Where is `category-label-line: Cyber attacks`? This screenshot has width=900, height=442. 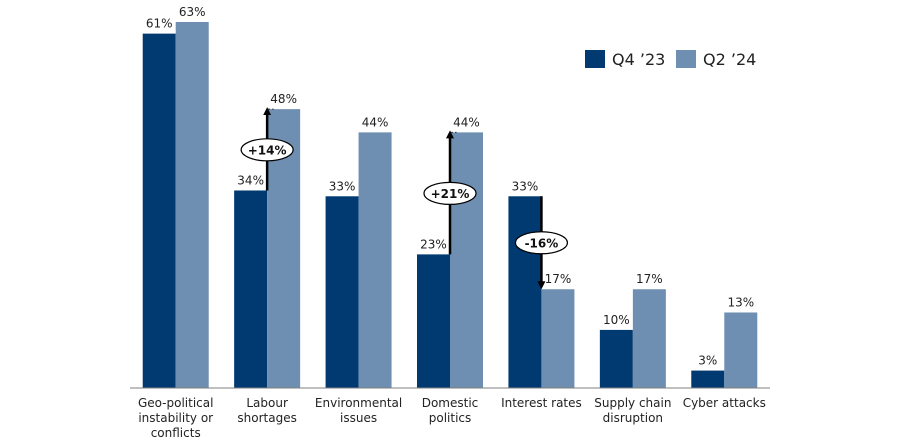 category-label-line: Cyber attacks is located at coordinates (724, 403).